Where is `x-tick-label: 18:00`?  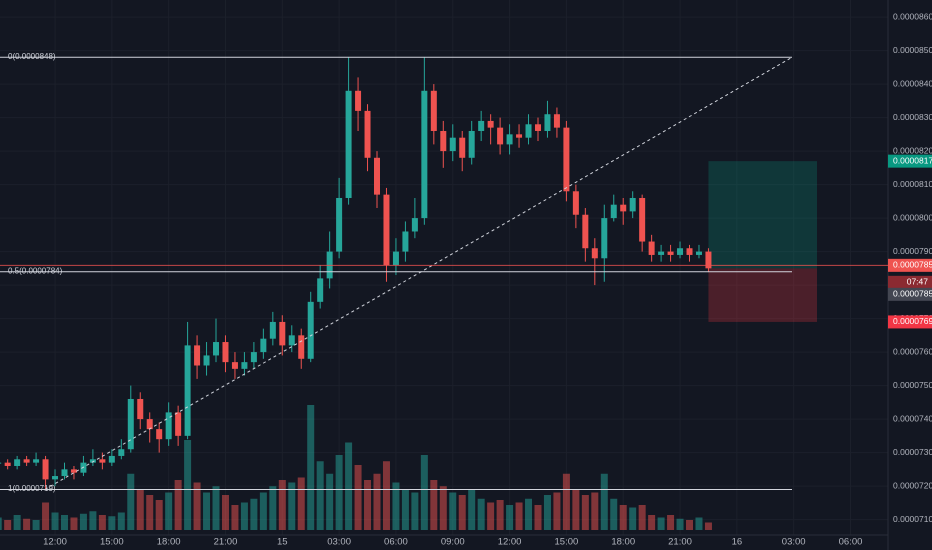
x-tick-label: 18:00 is located at coordinates (169, 542).